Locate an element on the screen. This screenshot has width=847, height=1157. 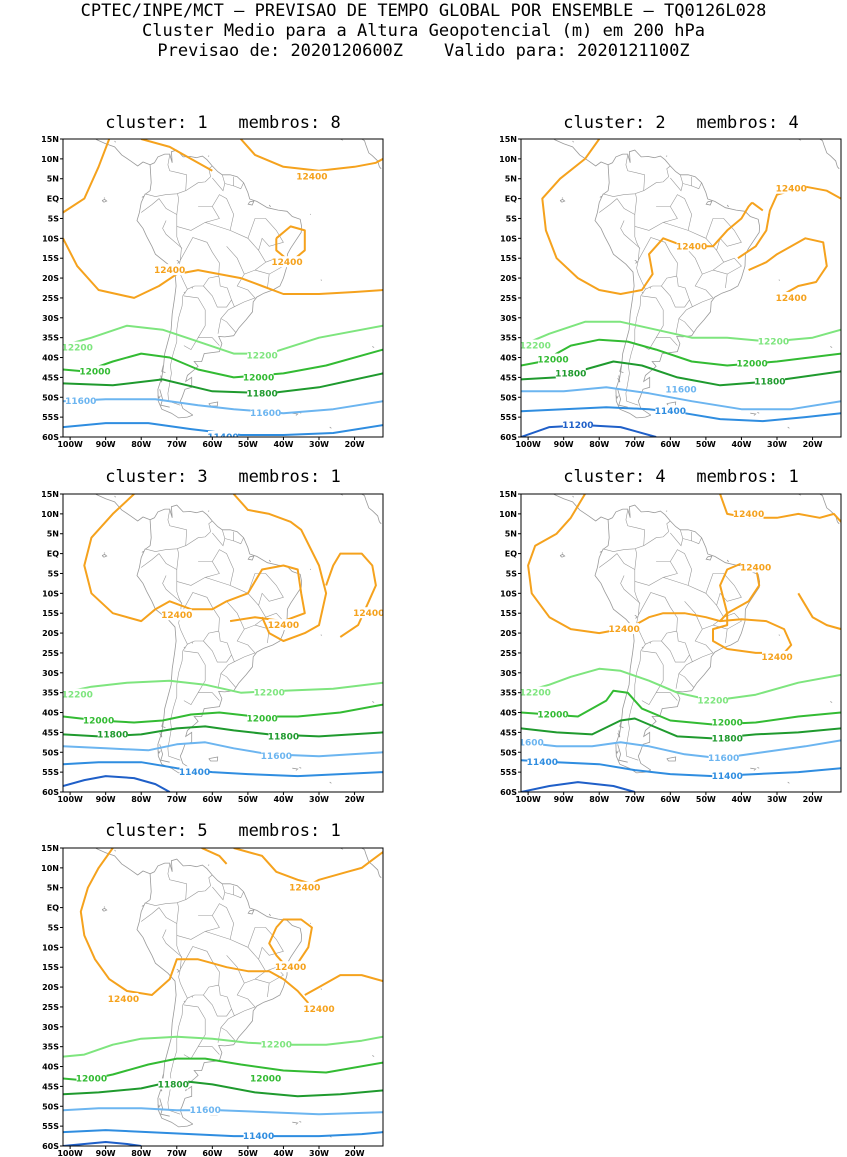
y-tick-label: 5N is located at coordinates (53, 179).